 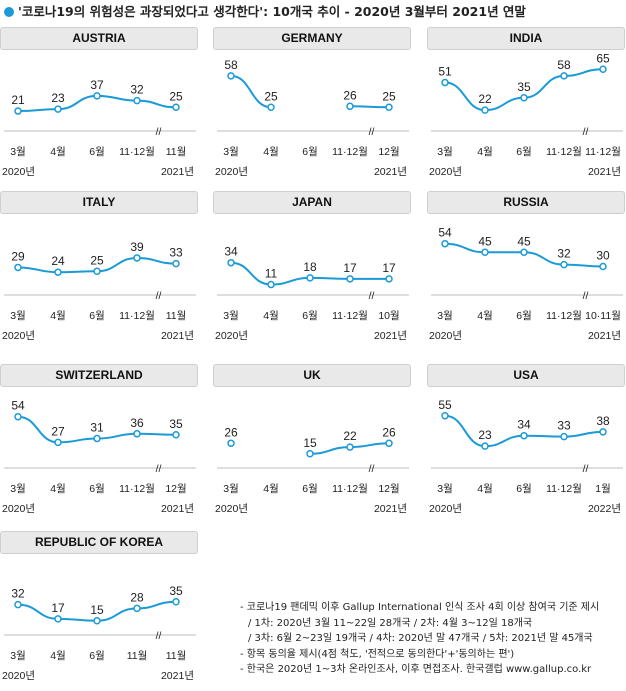 I want to click on data-label: 51, so click(x=445, y=72).